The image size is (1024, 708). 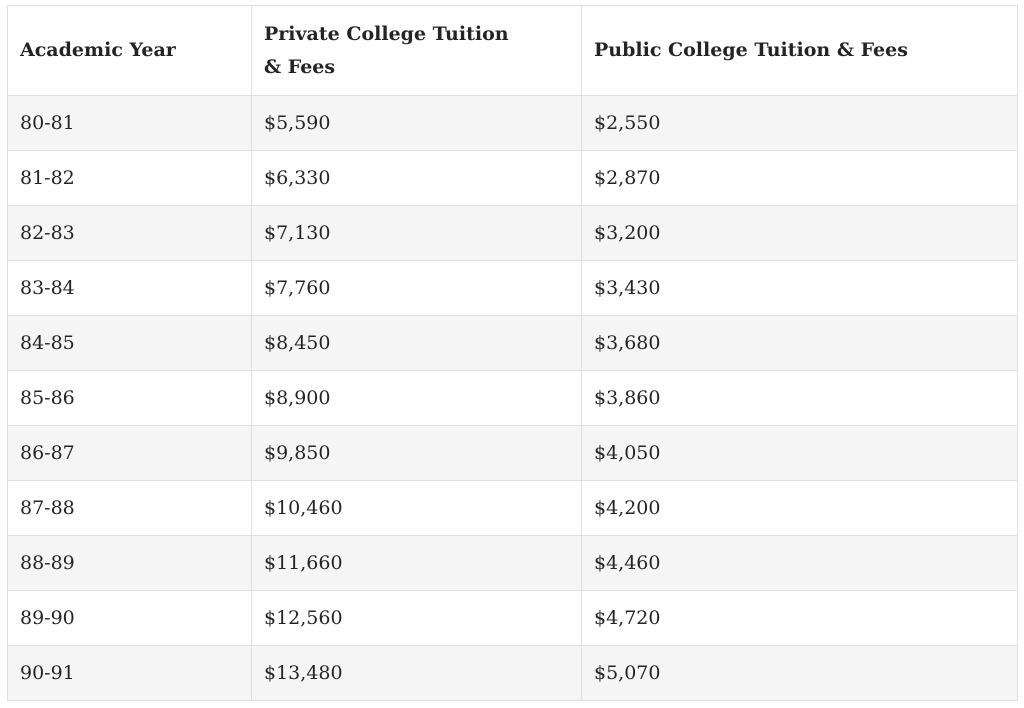 I want to click on table-row: 87-88 $10,460 $4,200, so click(x=512, y=508).